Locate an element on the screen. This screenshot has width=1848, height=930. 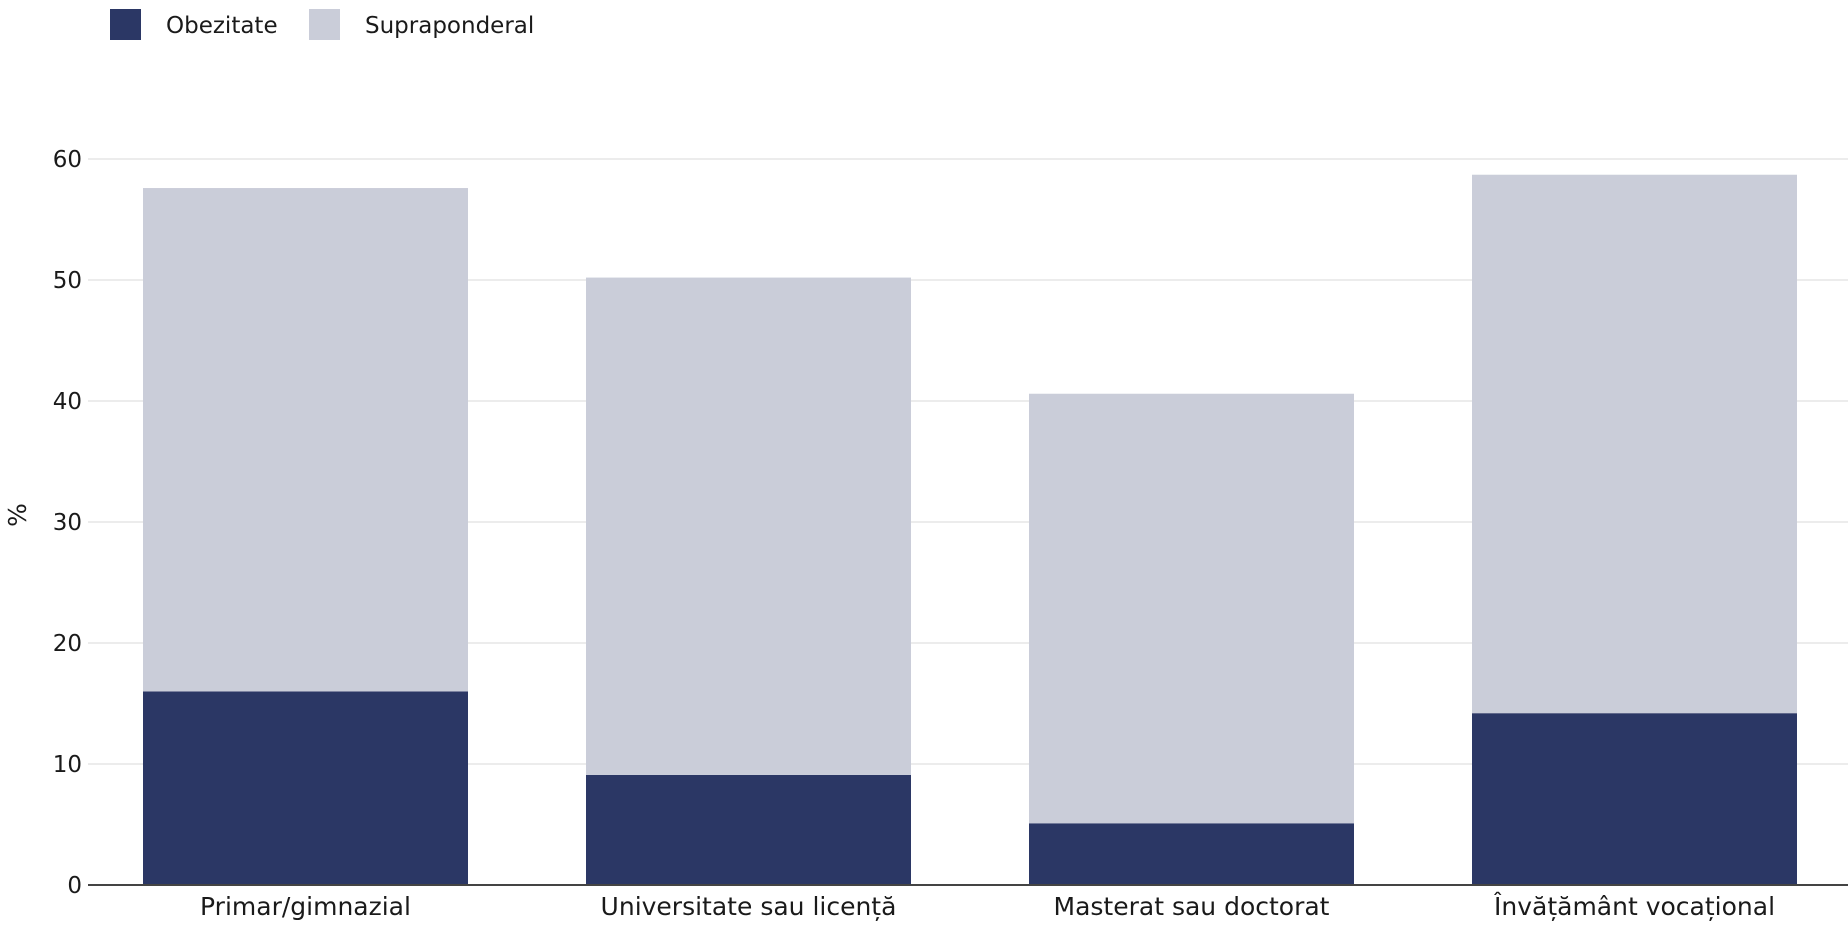
y-tick-label: 40 is located at coordinates (67, 402).